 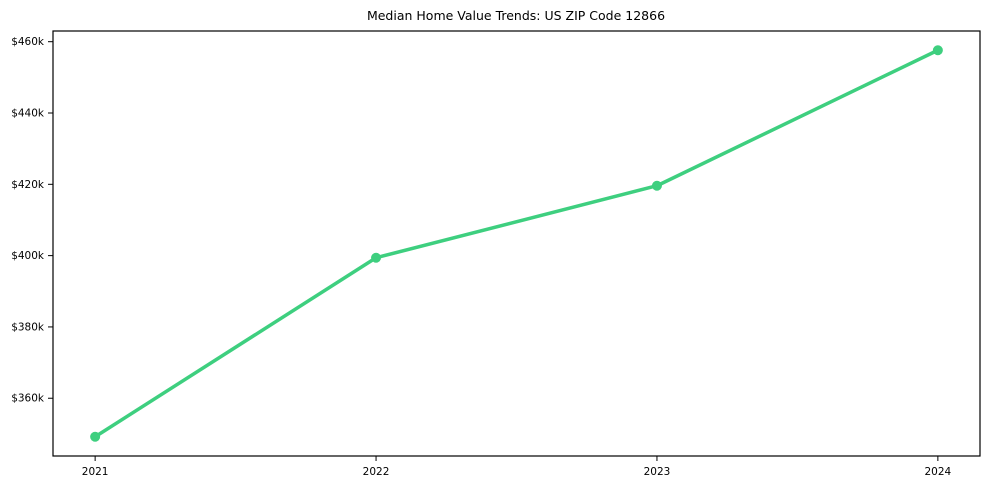 What do you see at coordinates (937, 472) in the screenshot?
I see `x-tick-label: 2024` at bounding box center [937, 472].